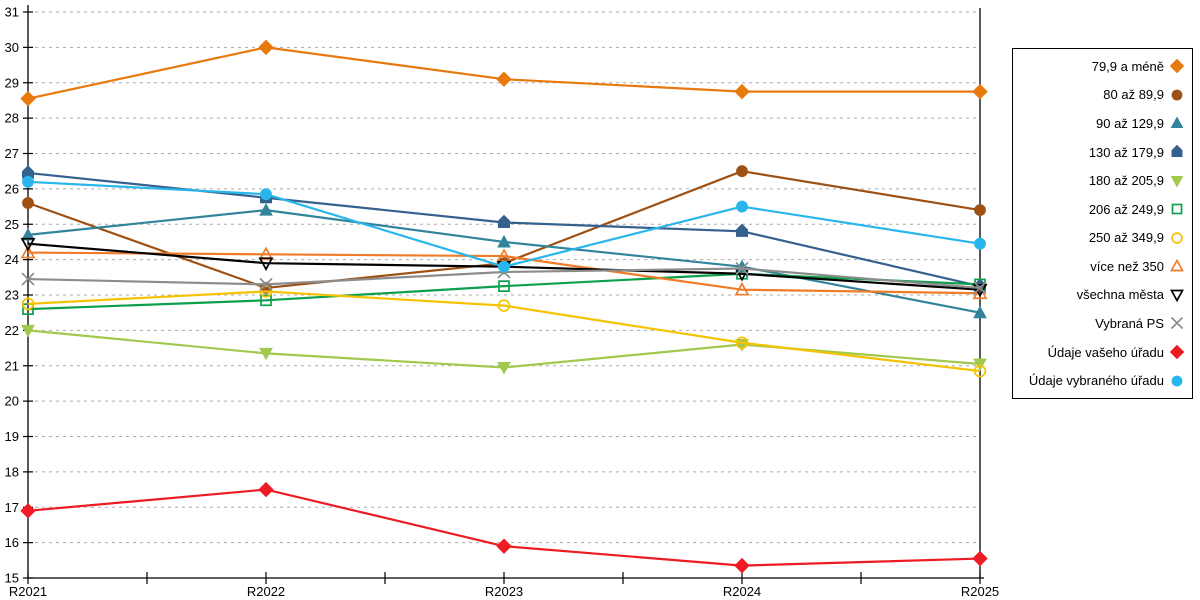  What do you see at coordinates (28, 591) in the screenshot?
I see `x-tick-label: R2021` at bounding box center [28, 591].